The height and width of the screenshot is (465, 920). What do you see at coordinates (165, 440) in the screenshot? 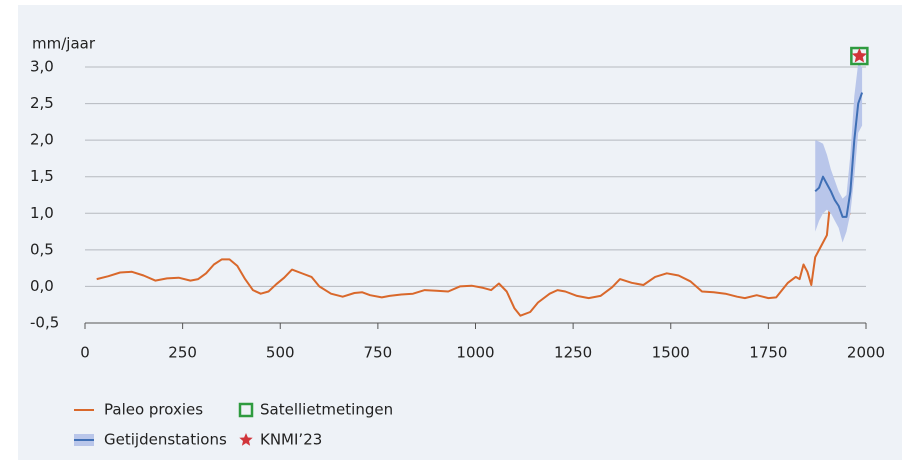
I see `legend-label: Getijdenstations` at bounding box center [165, 440].